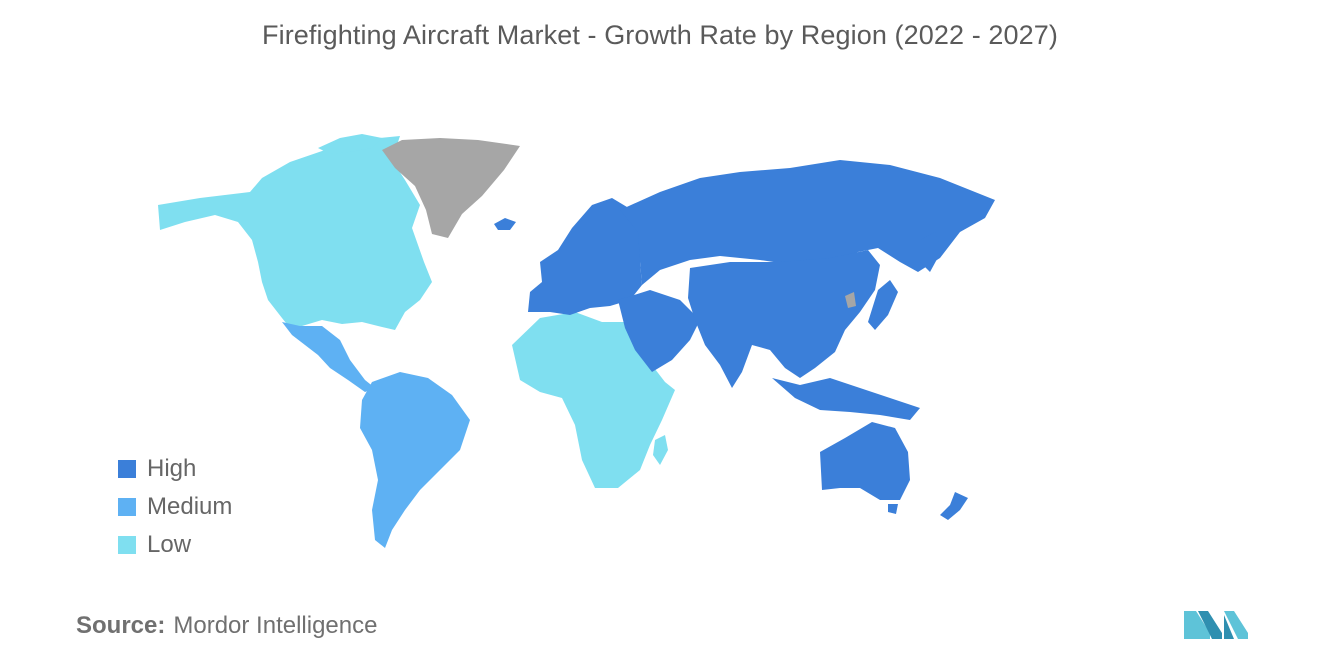  I want to click on russia-shape, so click(807, 222).